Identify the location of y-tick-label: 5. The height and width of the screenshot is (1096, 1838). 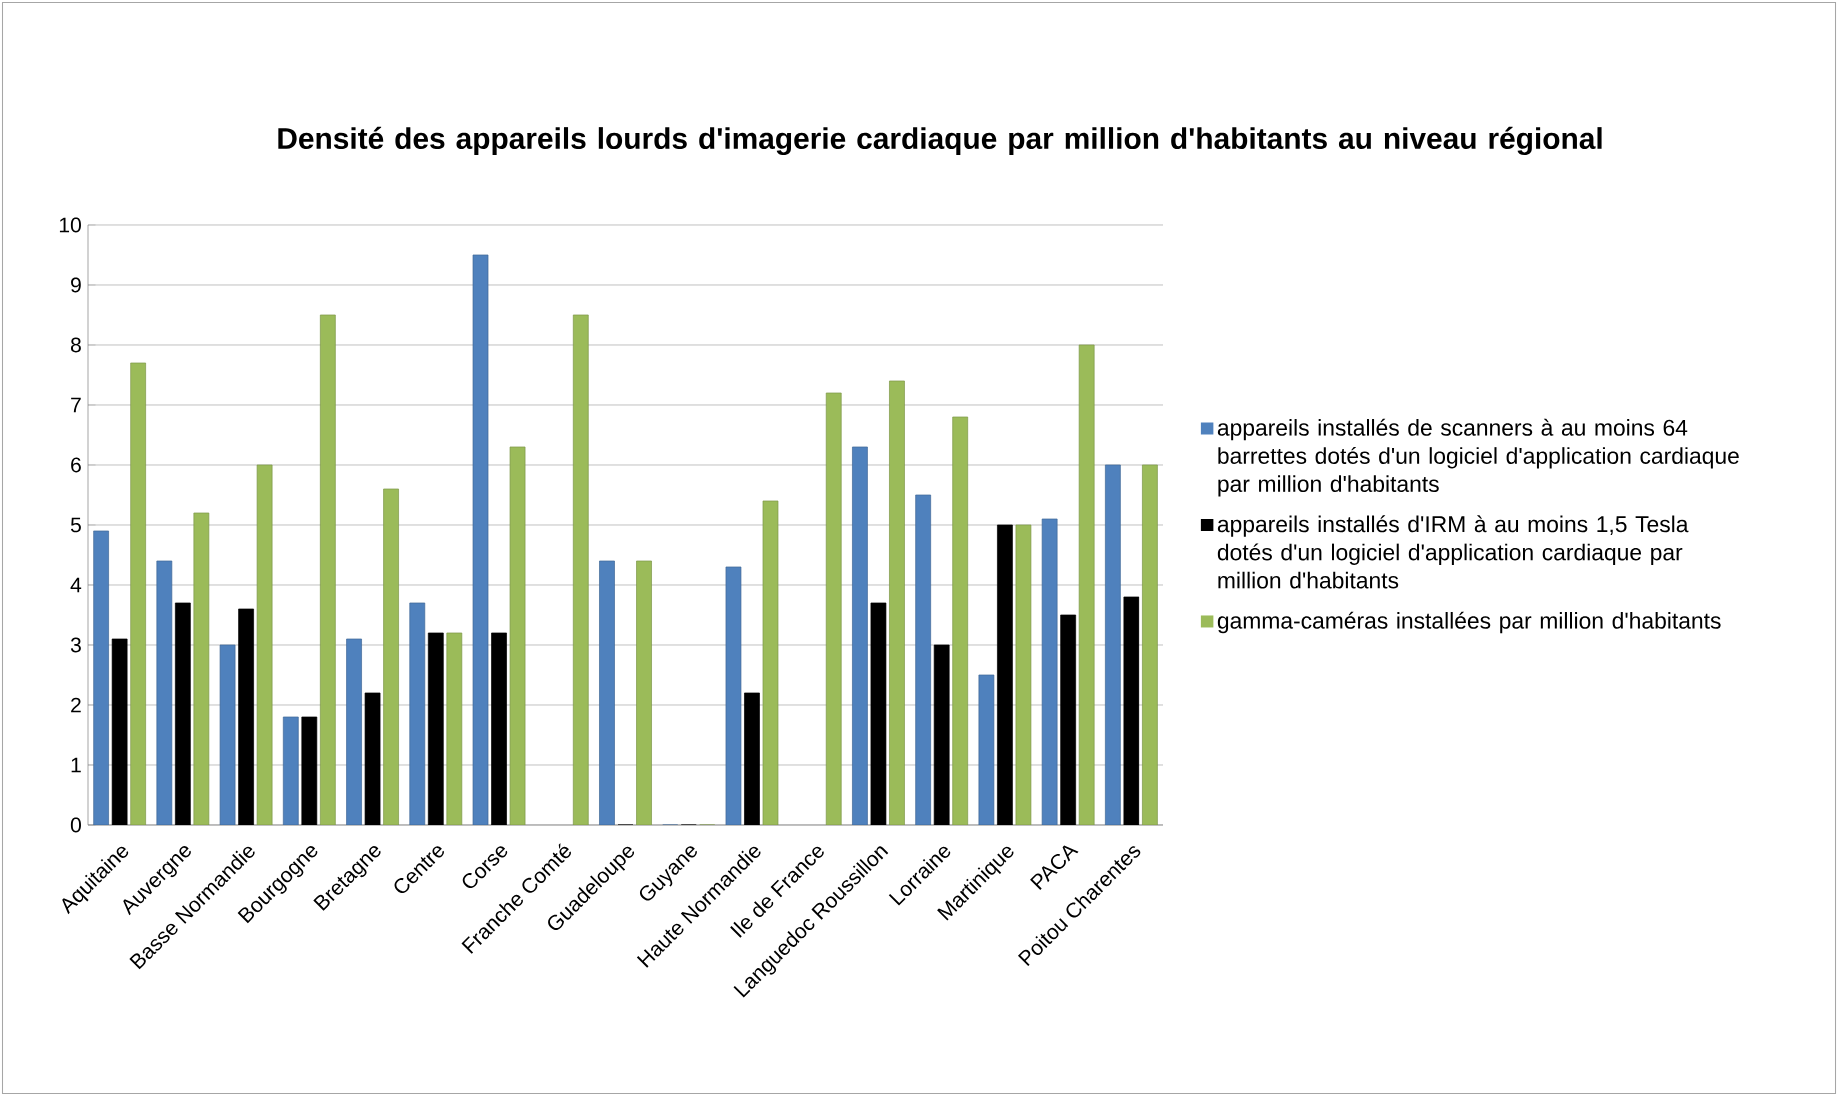
(75, 525).